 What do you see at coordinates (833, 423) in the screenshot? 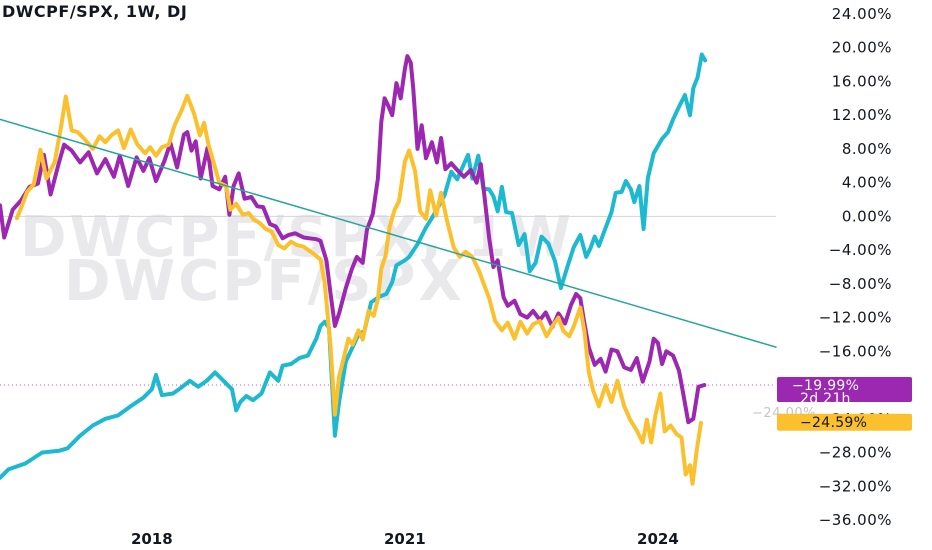
I see `yellow-last-value-text: −24.59%` at bounding box center [833, 423].